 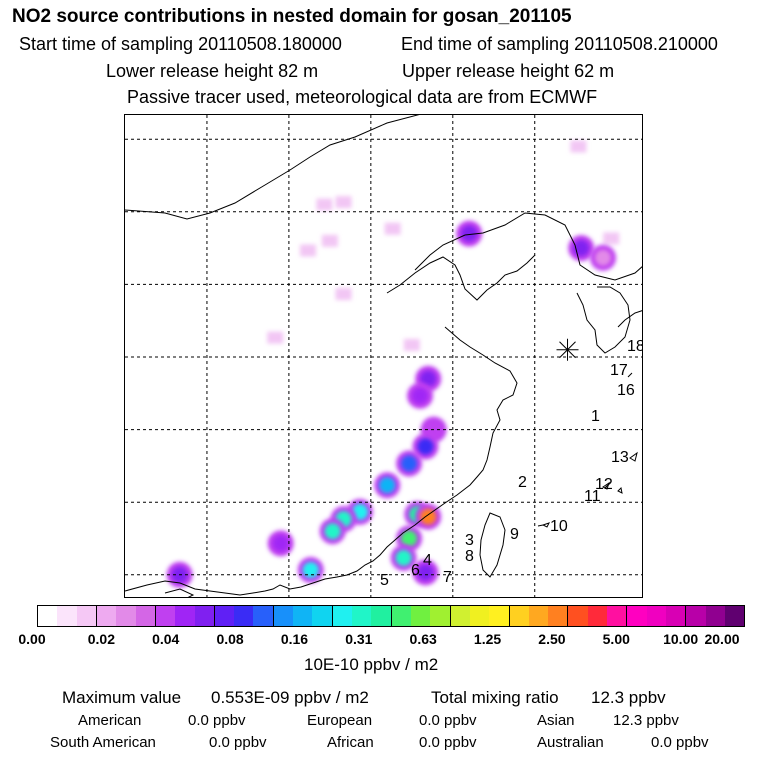 I want to click on receptor-marker, so click(x=567, y=349).